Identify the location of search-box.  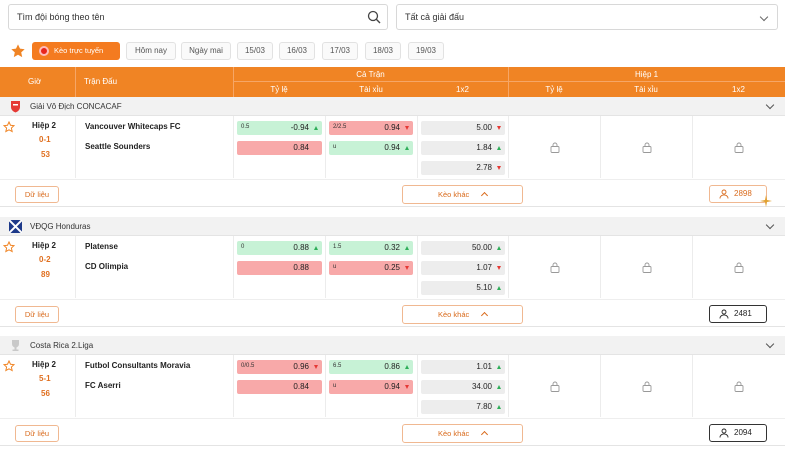
(198, 17).